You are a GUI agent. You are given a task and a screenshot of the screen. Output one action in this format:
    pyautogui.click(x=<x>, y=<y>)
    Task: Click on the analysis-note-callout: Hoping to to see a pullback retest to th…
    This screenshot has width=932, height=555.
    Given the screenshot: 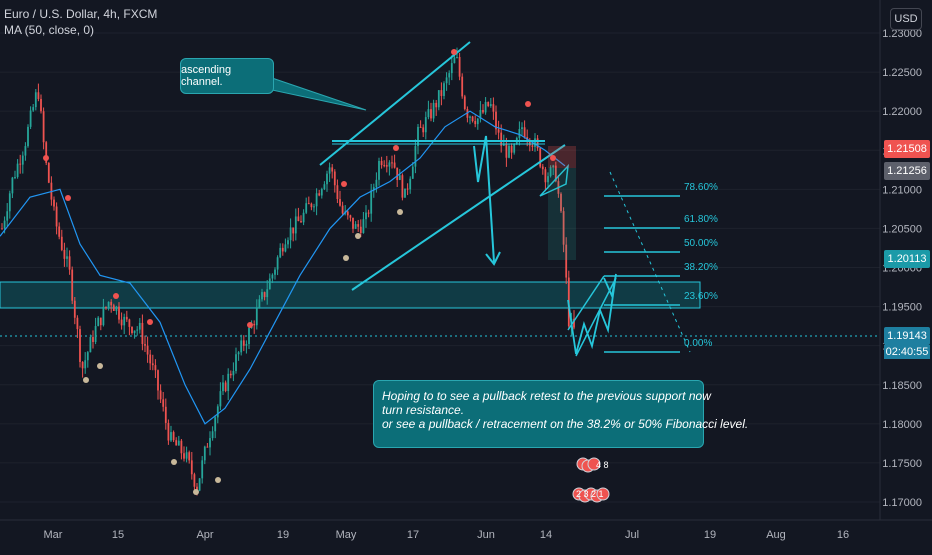 What is the action you would take?
    pyautogui.click(x=560, y=414)
    